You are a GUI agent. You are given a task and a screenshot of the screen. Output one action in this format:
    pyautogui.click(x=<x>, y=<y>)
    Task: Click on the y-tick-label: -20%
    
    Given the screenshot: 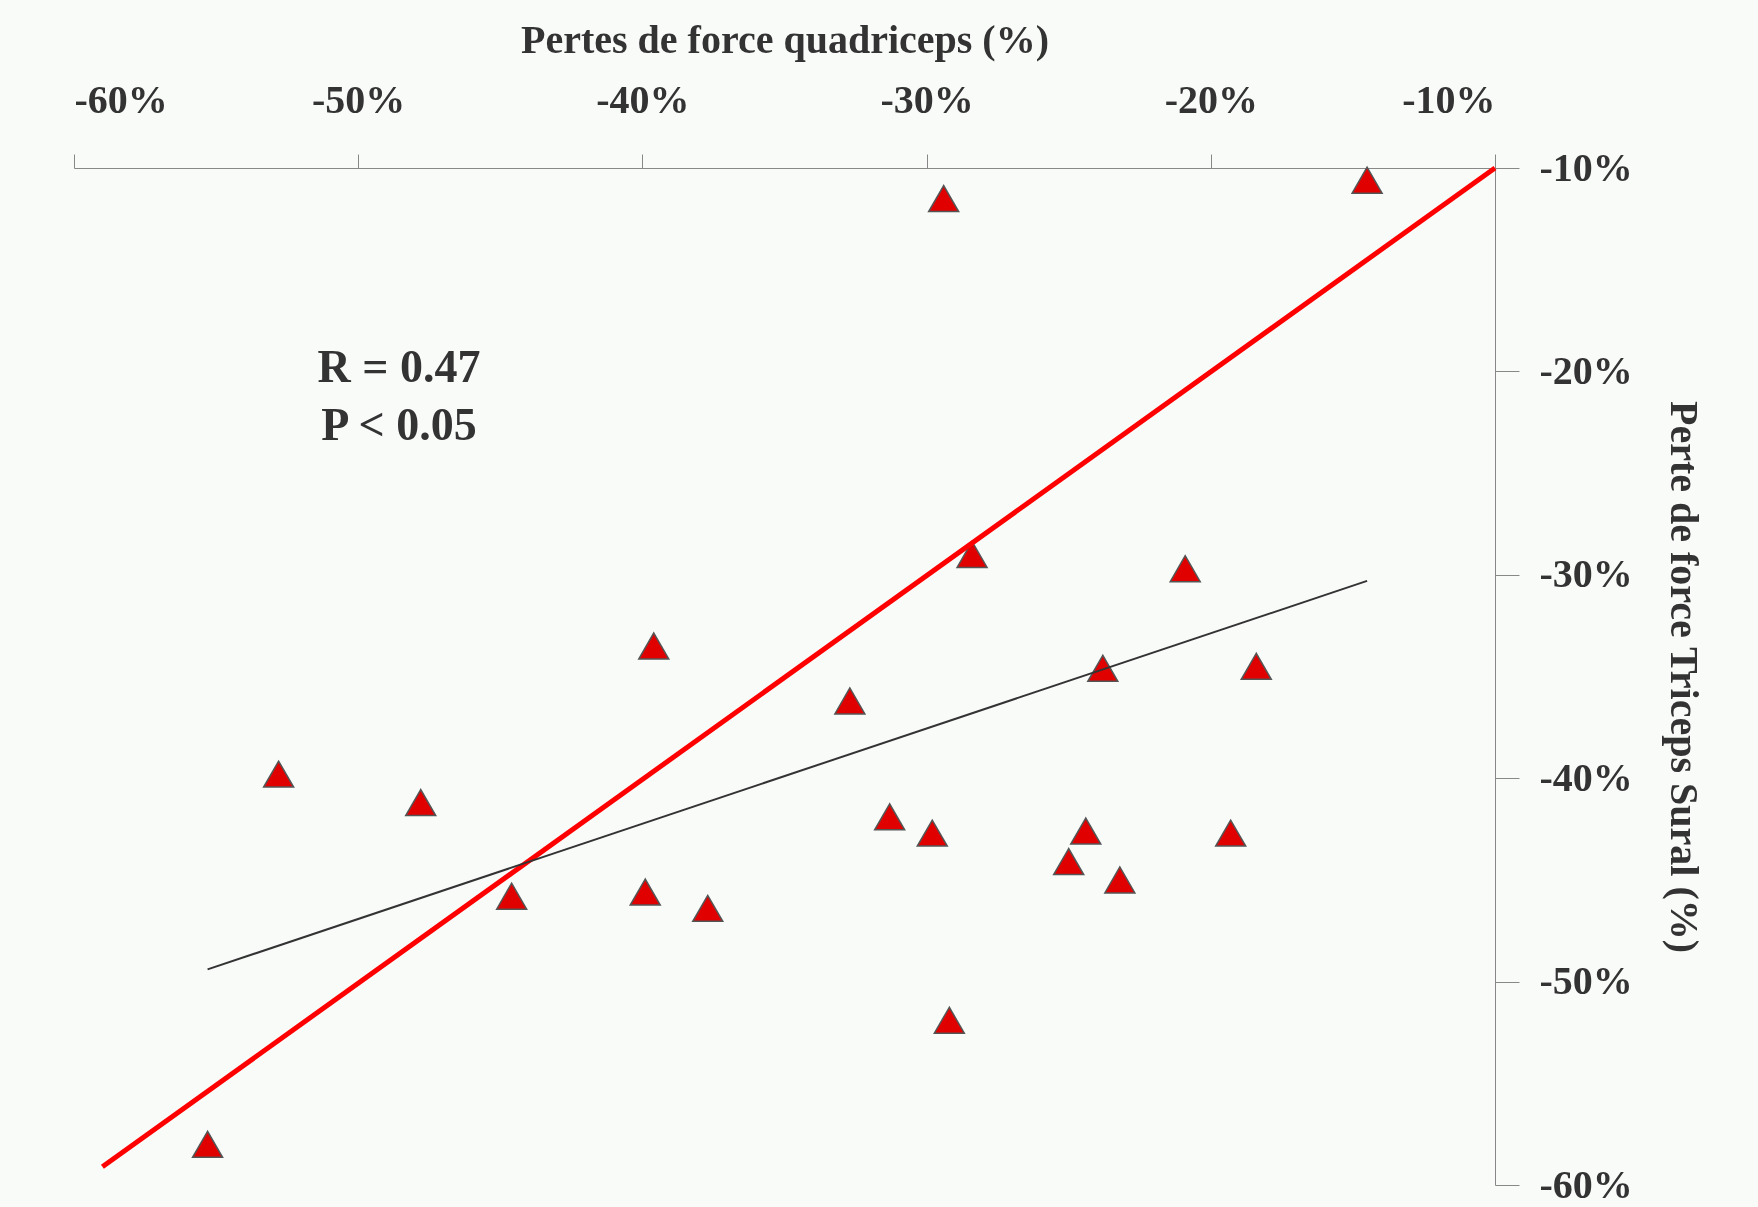 What is the action you would take?
    pyautogui.click(x=1586, y=370)
    